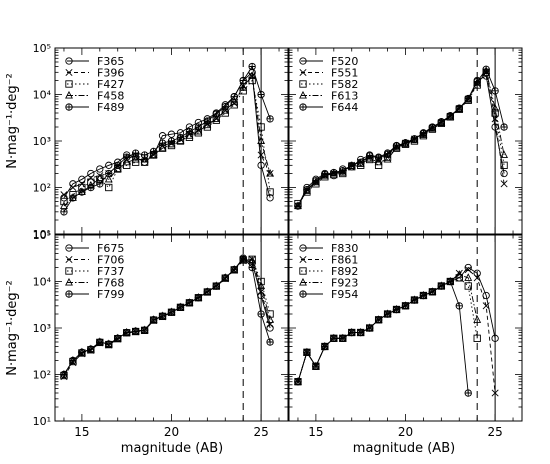  What do you see at coordinates (110, 107) in the screenshot?
I see `legend-label: F489` at bounding box center [110, 107].